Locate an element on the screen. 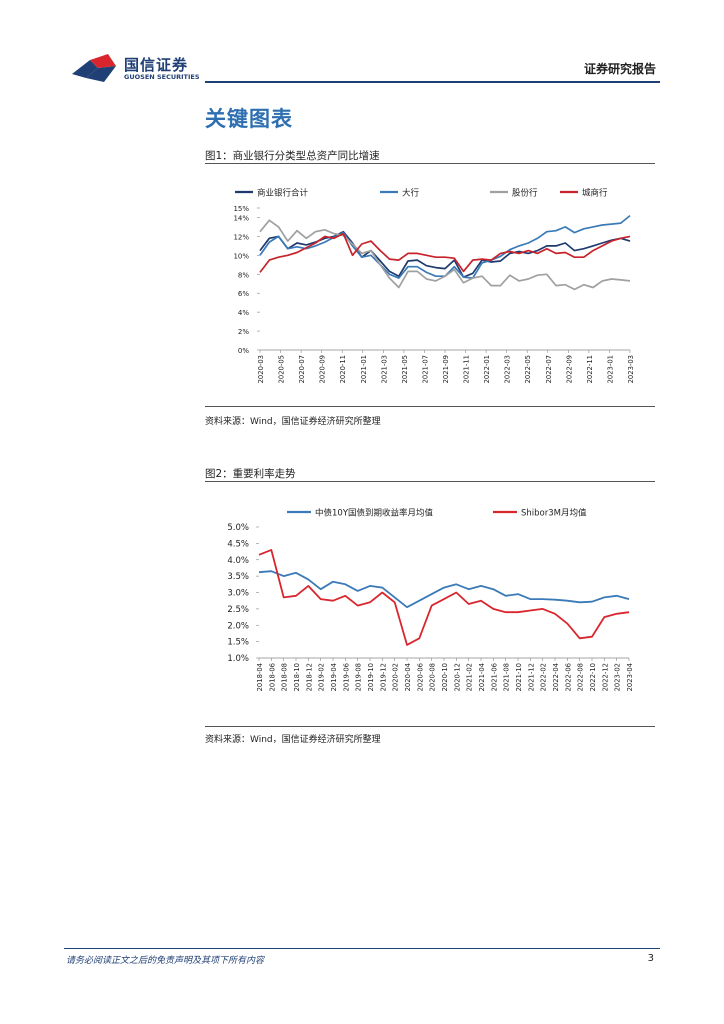 The image size is (724, 1024). y-tick-label: 15% is located at coordinates (241, 209).